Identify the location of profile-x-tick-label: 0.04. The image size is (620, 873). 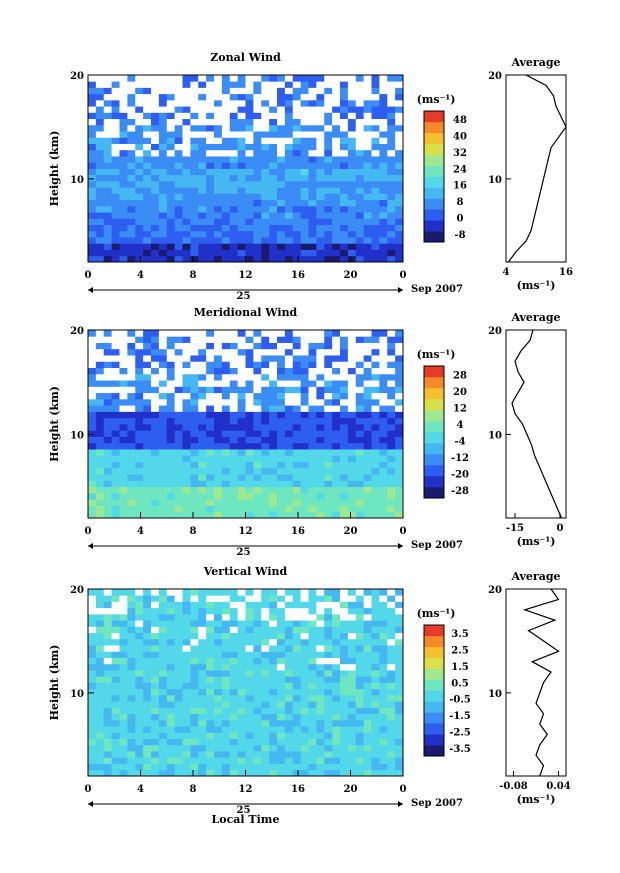
(558, 786).